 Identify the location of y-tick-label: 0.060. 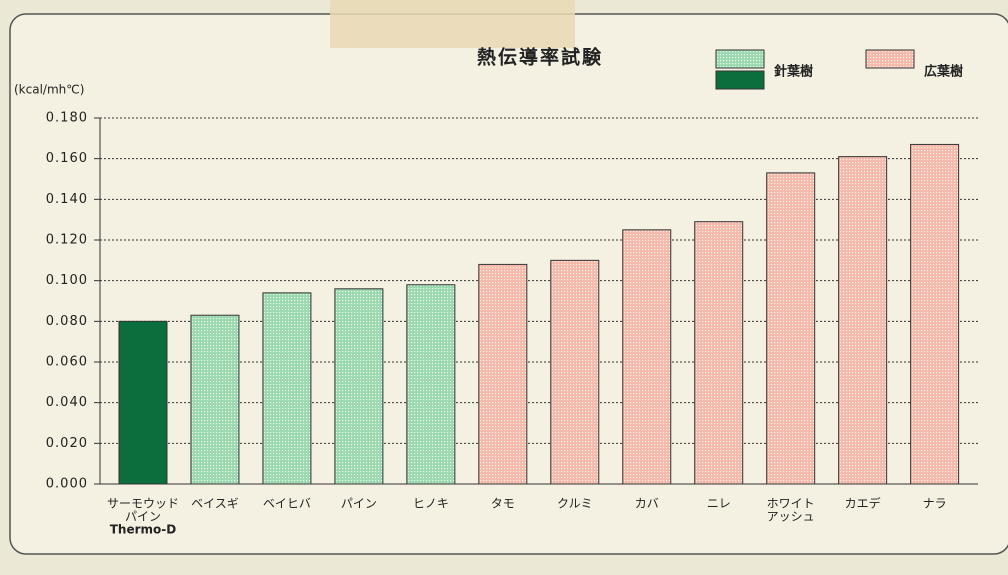
(67, 362).